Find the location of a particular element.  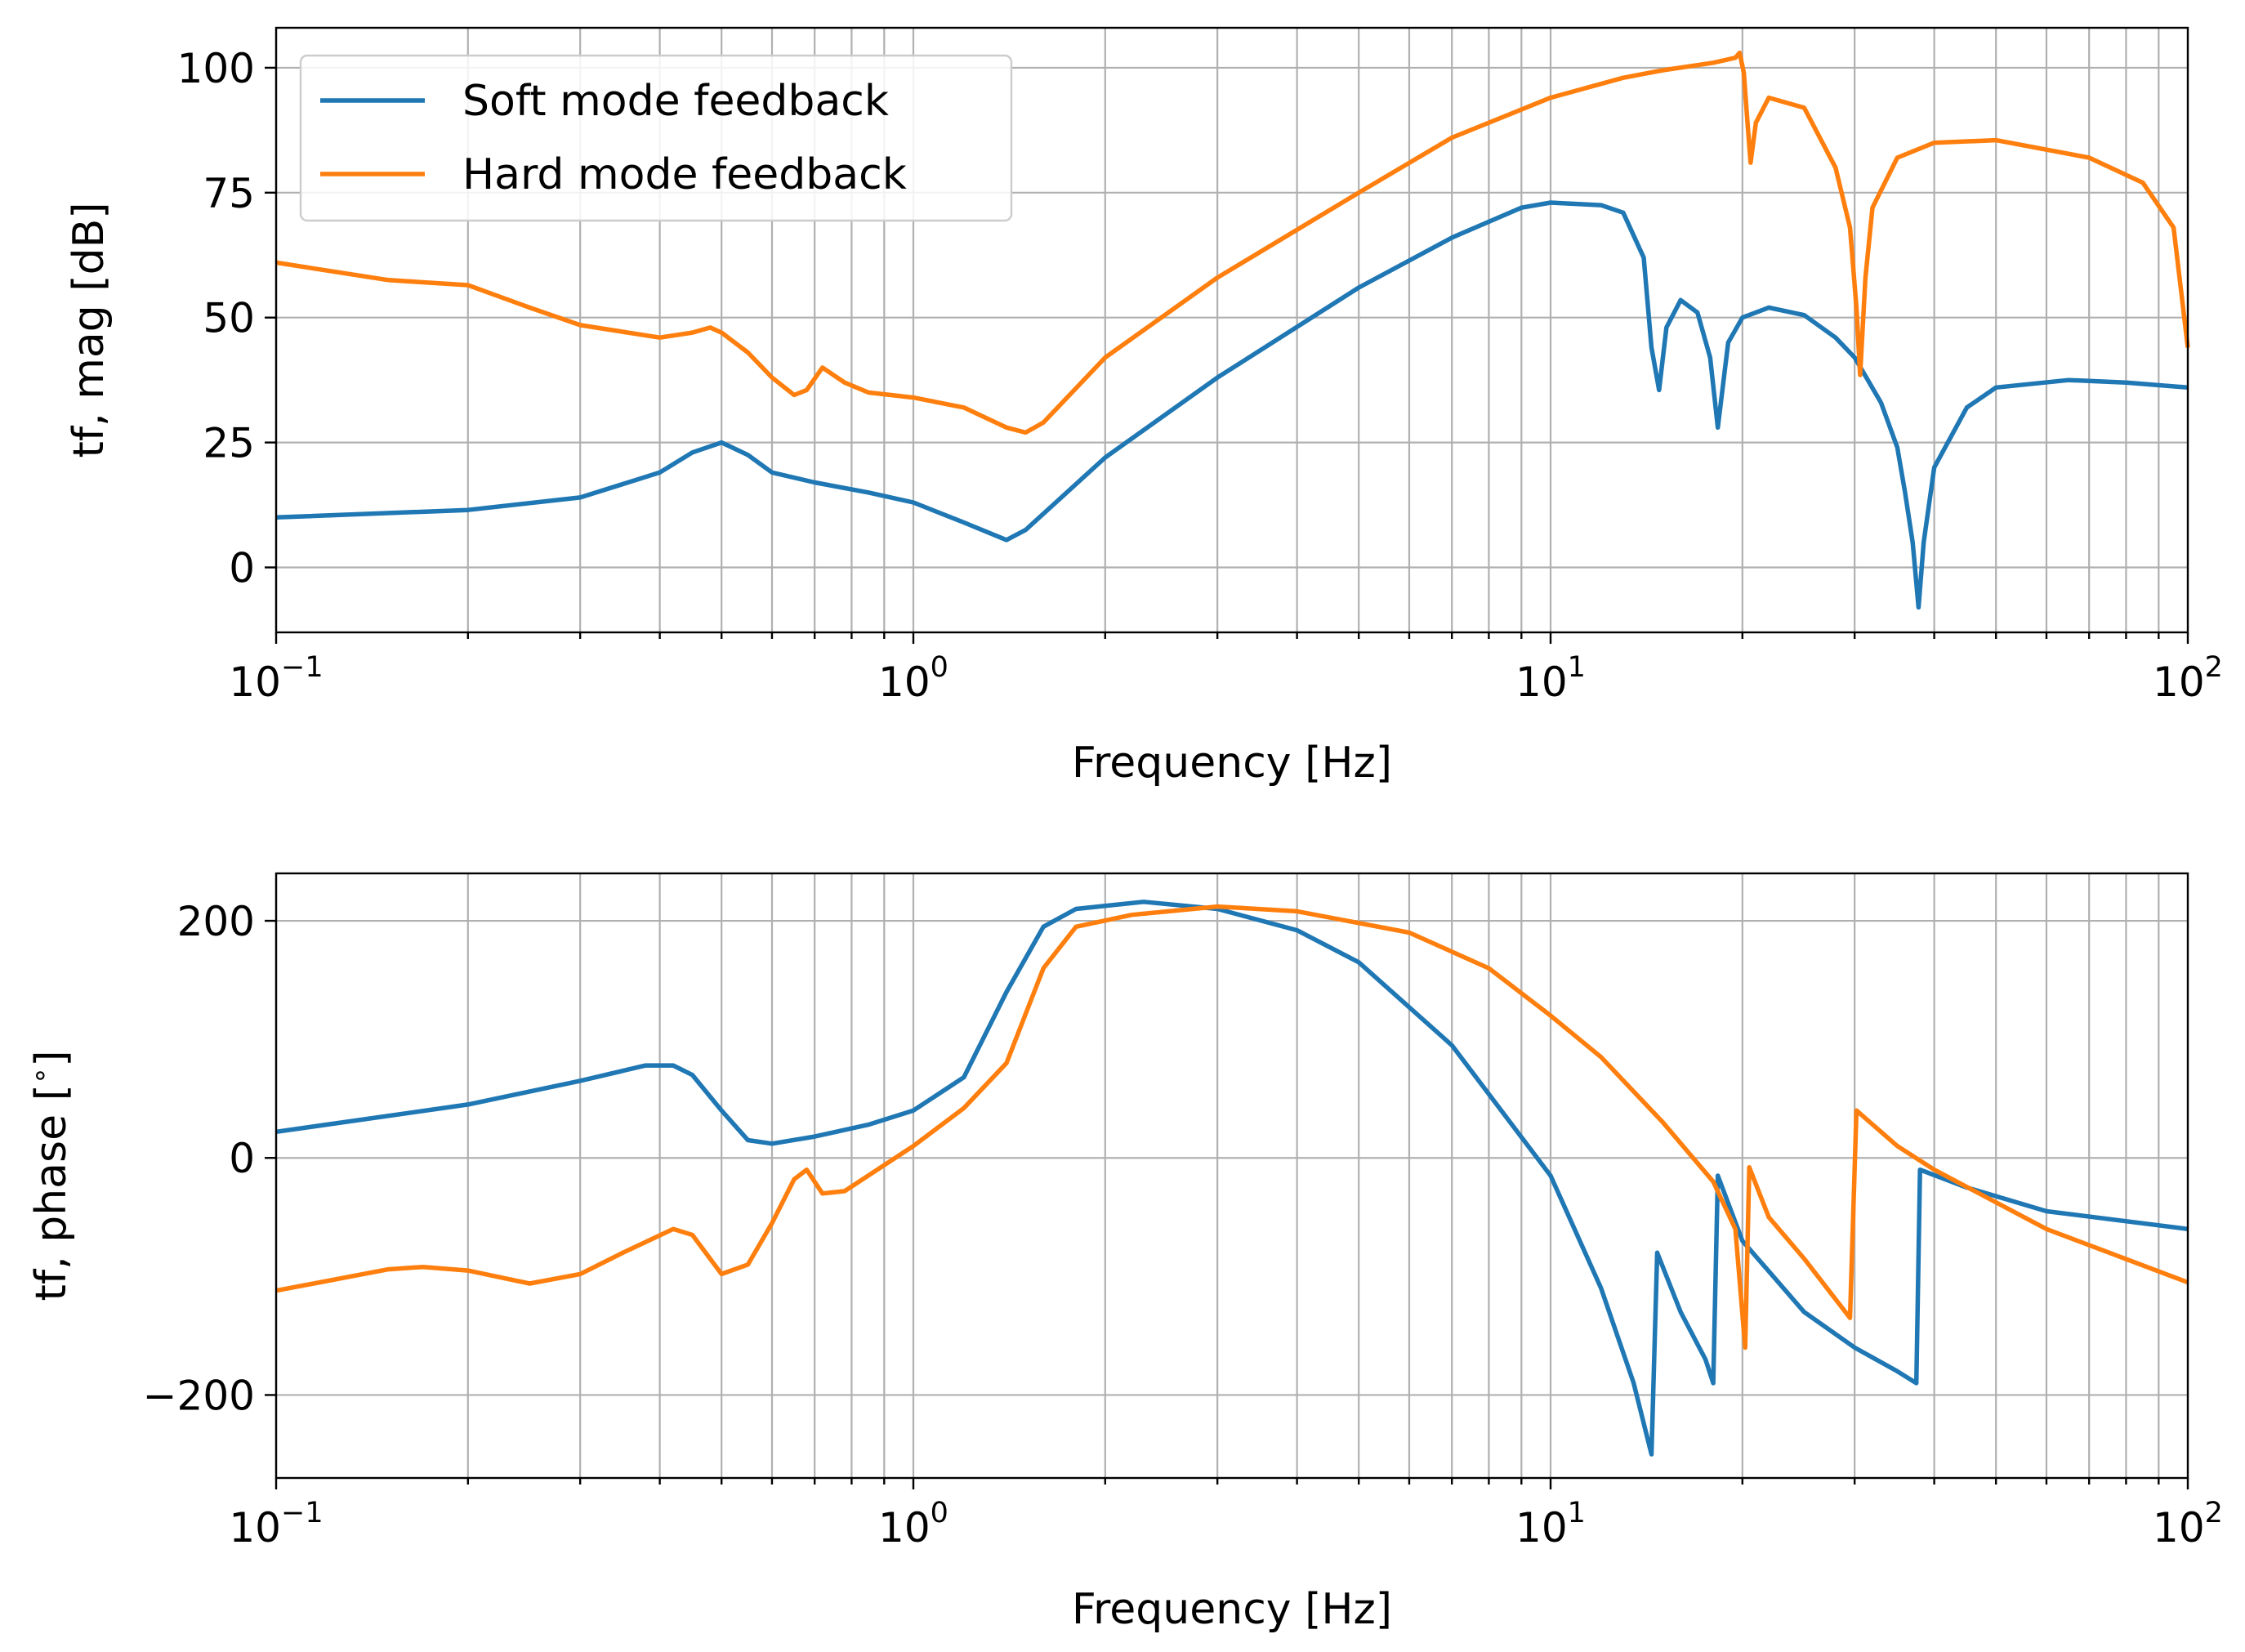

phase-x-tick-exponent: −1 is located at coordinates (302, 1513).